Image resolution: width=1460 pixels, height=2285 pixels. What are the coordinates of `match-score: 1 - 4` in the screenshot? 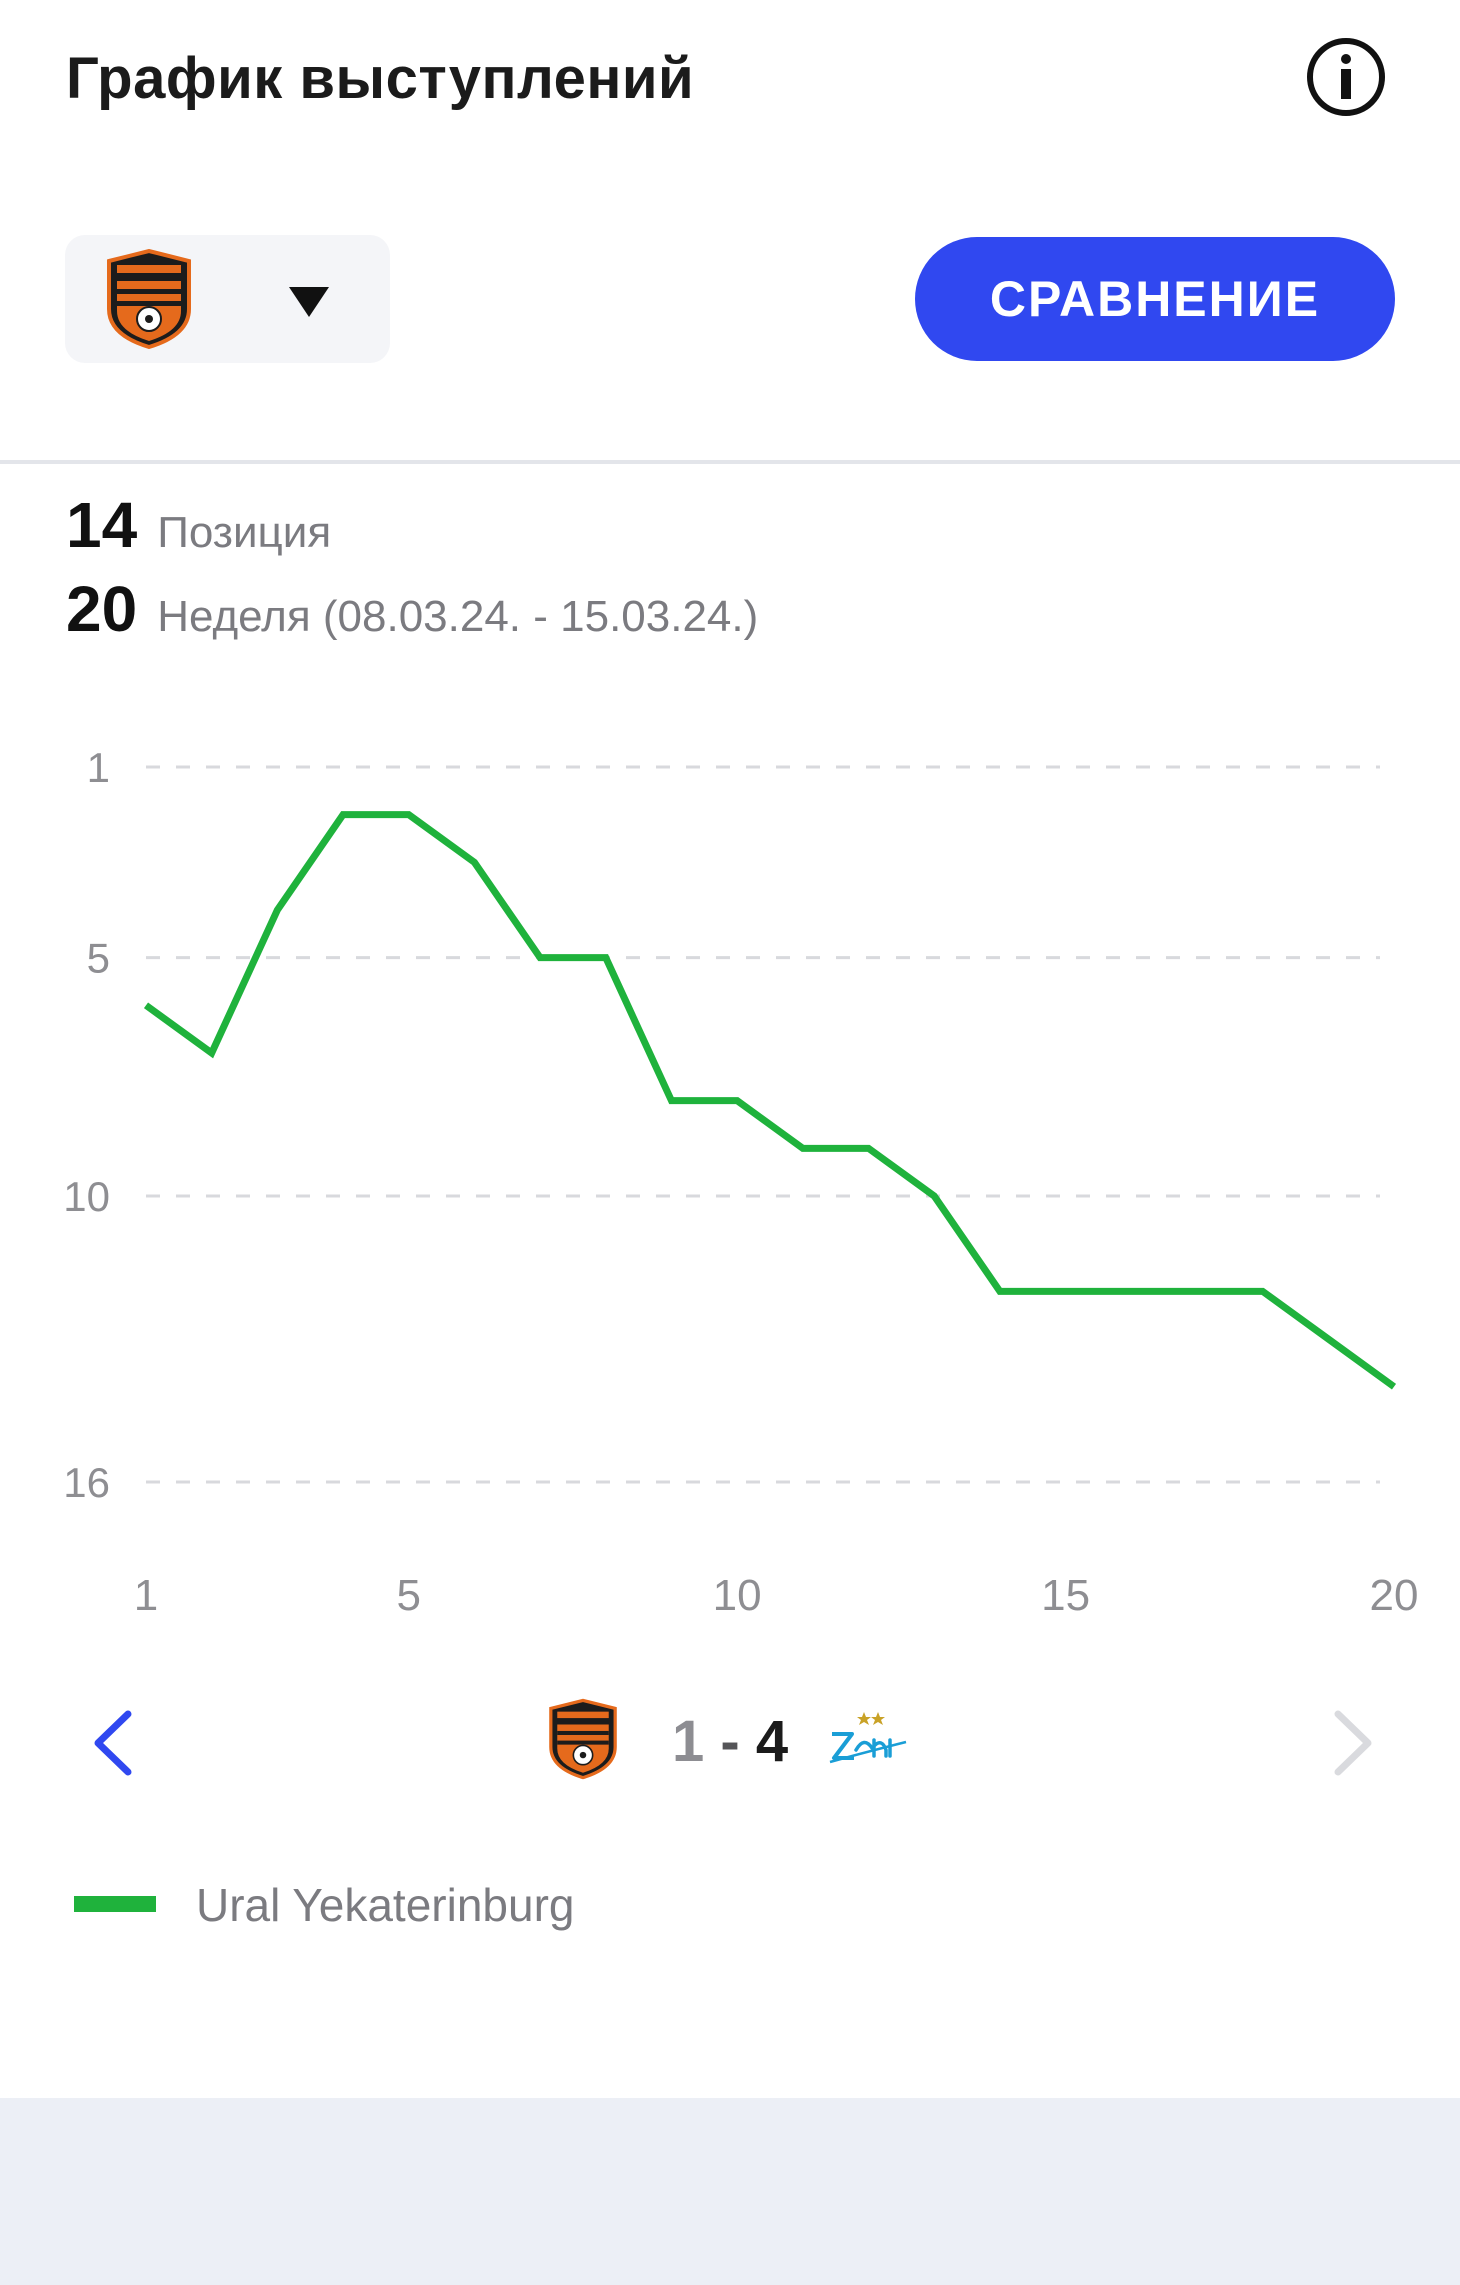 It's located at (730, 1741).